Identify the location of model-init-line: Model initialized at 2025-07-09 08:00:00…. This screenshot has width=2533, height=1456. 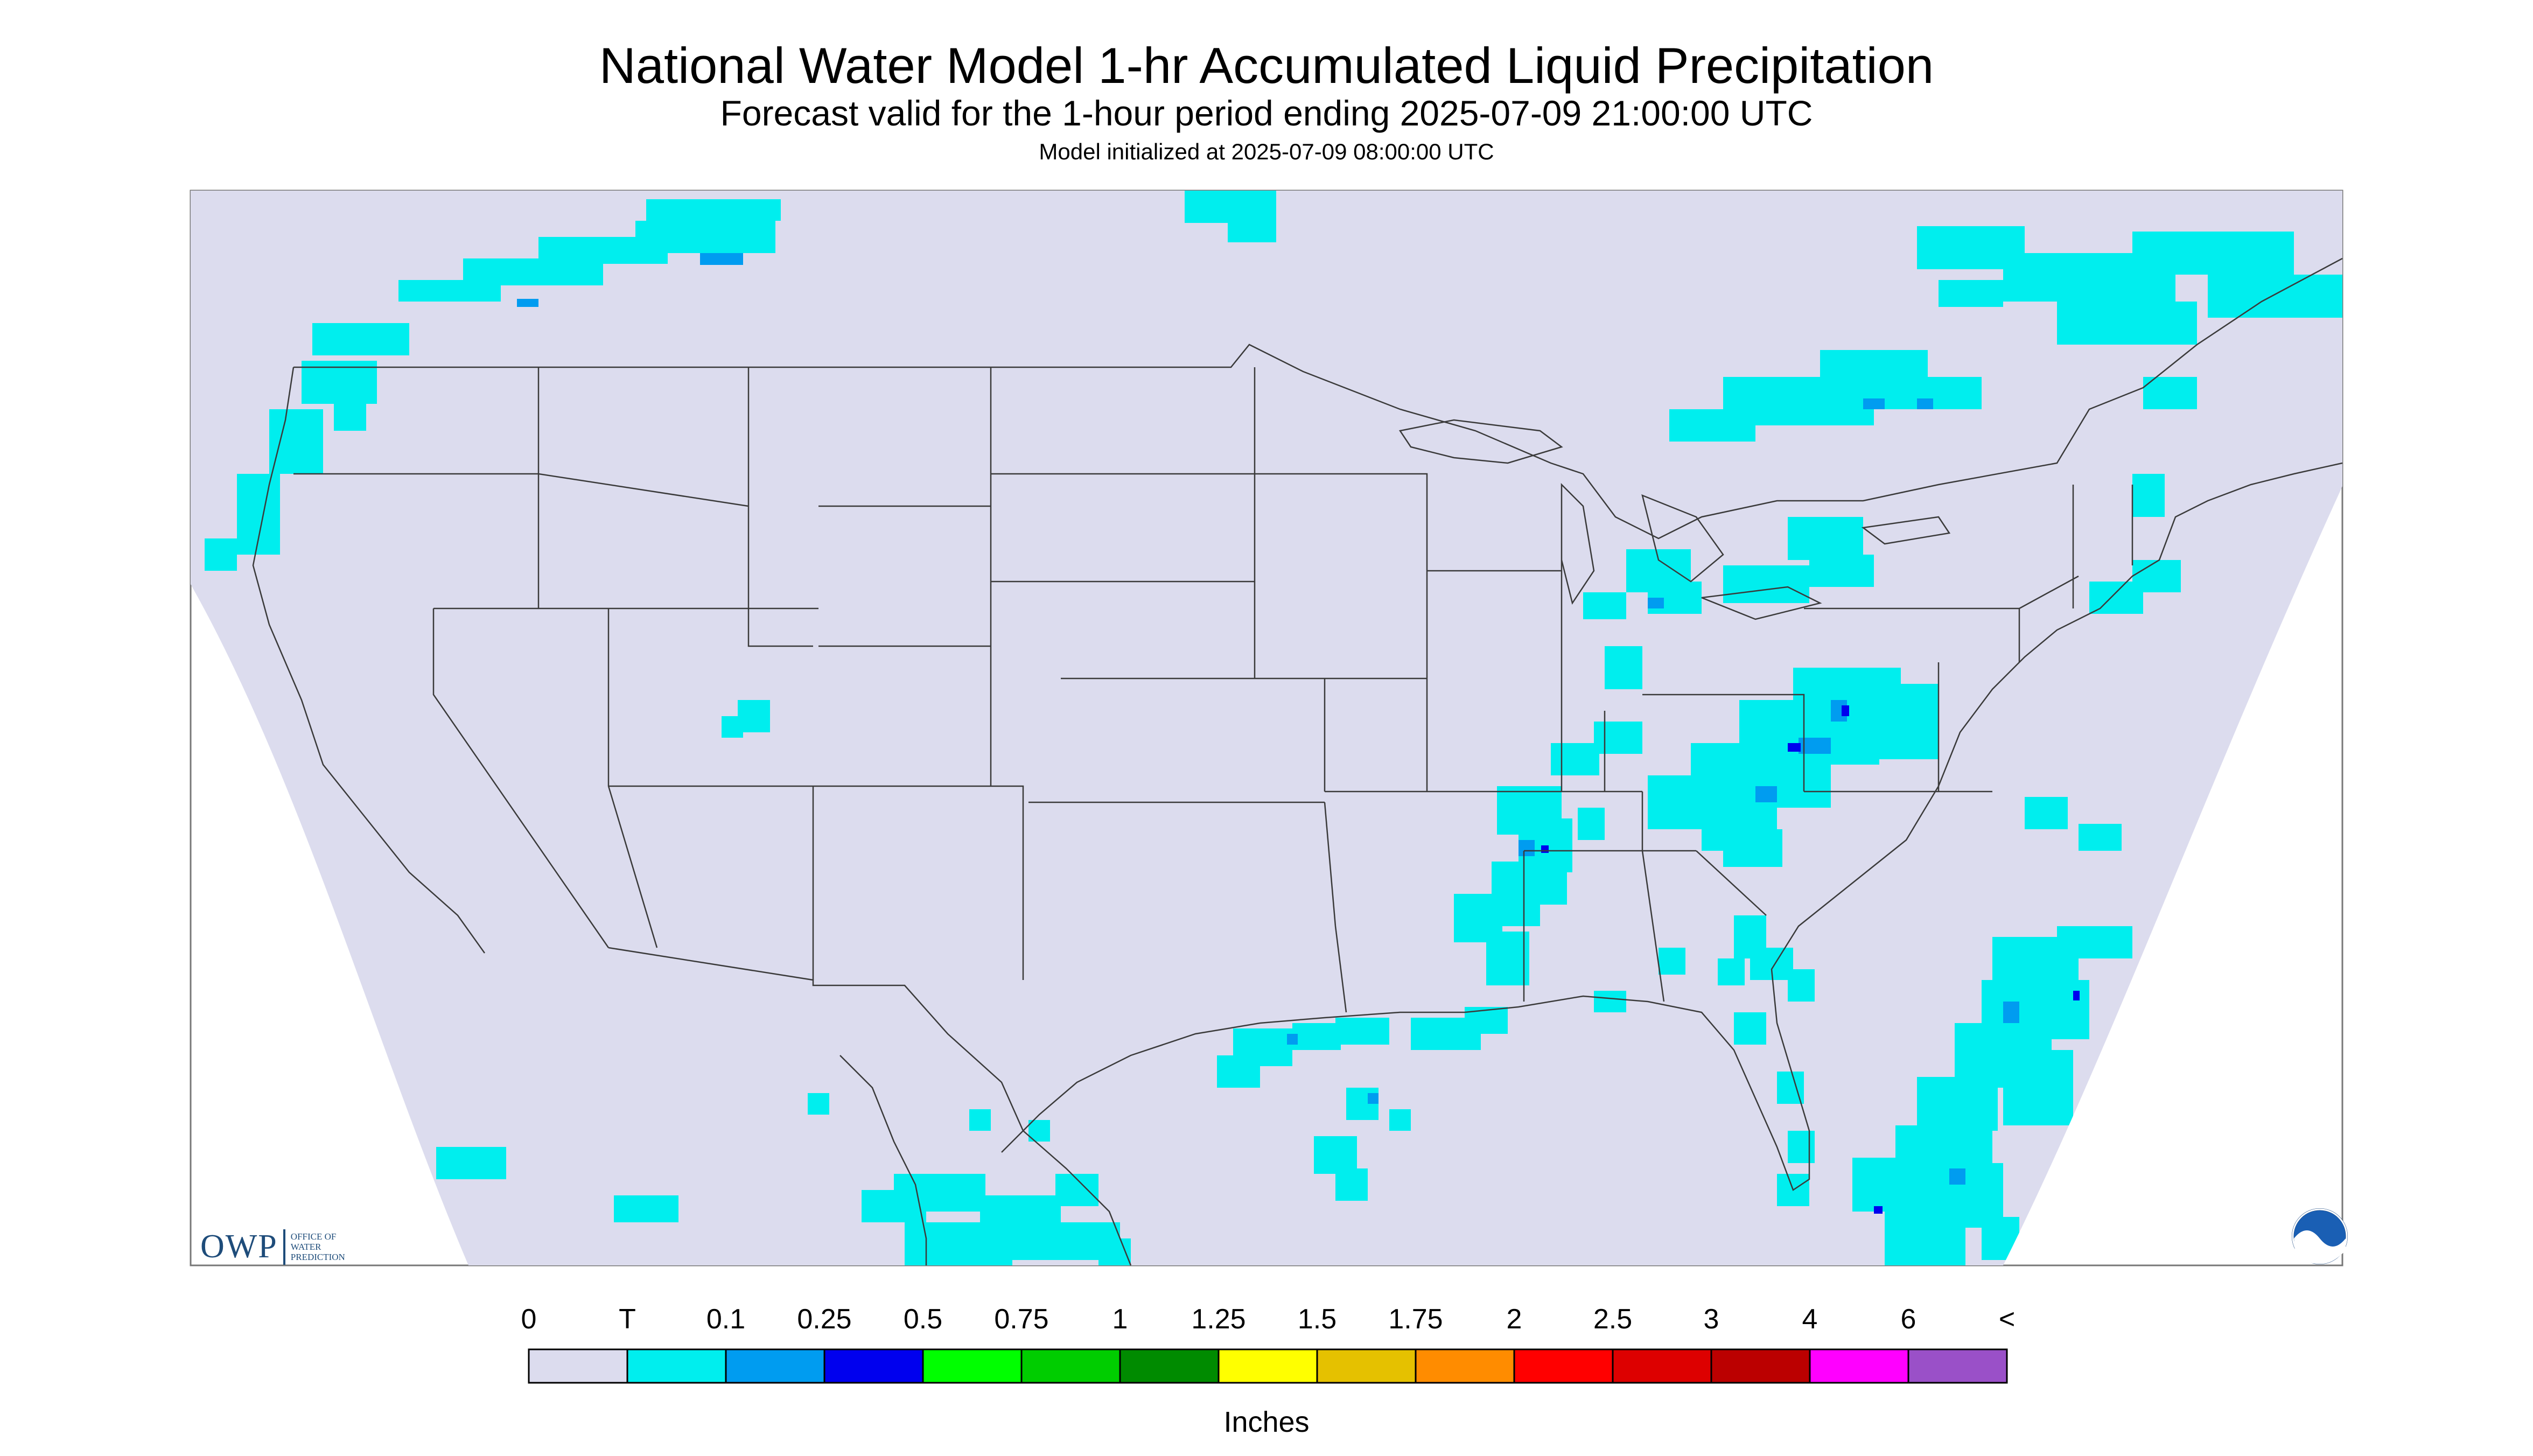
(1266, 151).